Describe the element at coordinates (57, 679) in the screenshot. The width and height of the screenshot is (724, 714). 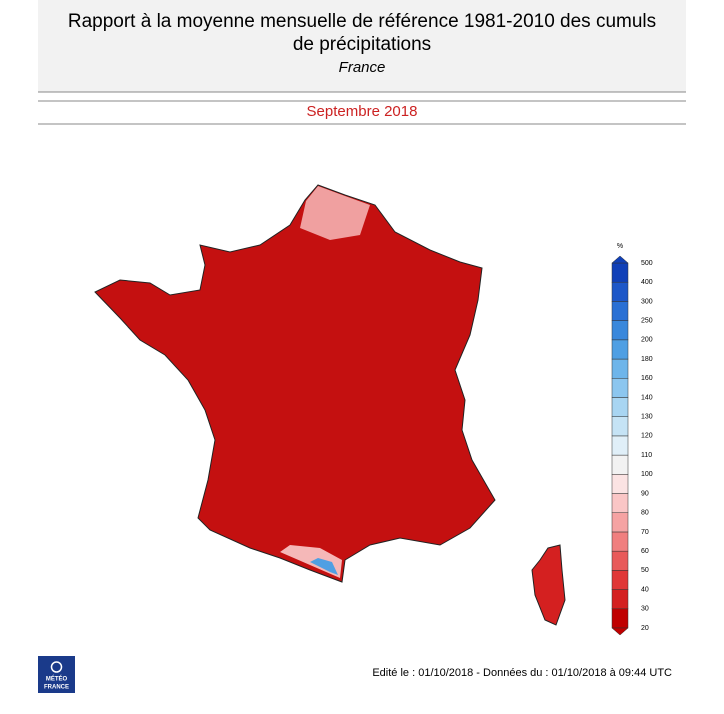
I see `logo-text: MÉTÉO` at that location.